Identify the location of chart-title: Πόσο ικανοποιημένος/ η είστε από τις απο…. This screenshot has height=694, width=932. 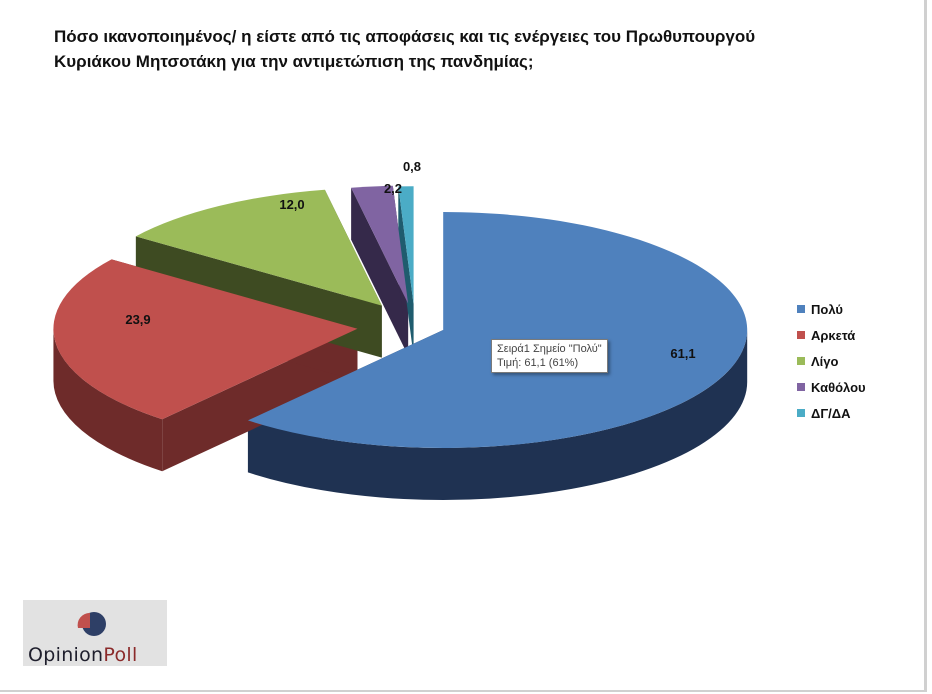
(405, 49).